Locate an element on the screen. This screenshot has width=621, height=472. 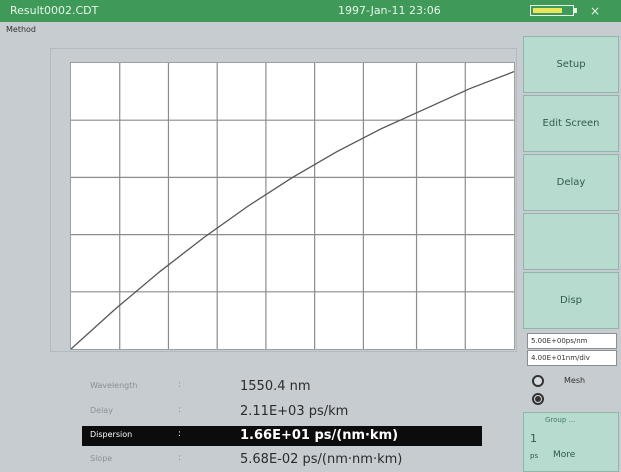
result-value: 5.68E-02 ps/(nm·nm·km) is located at coordinates (321, 459).